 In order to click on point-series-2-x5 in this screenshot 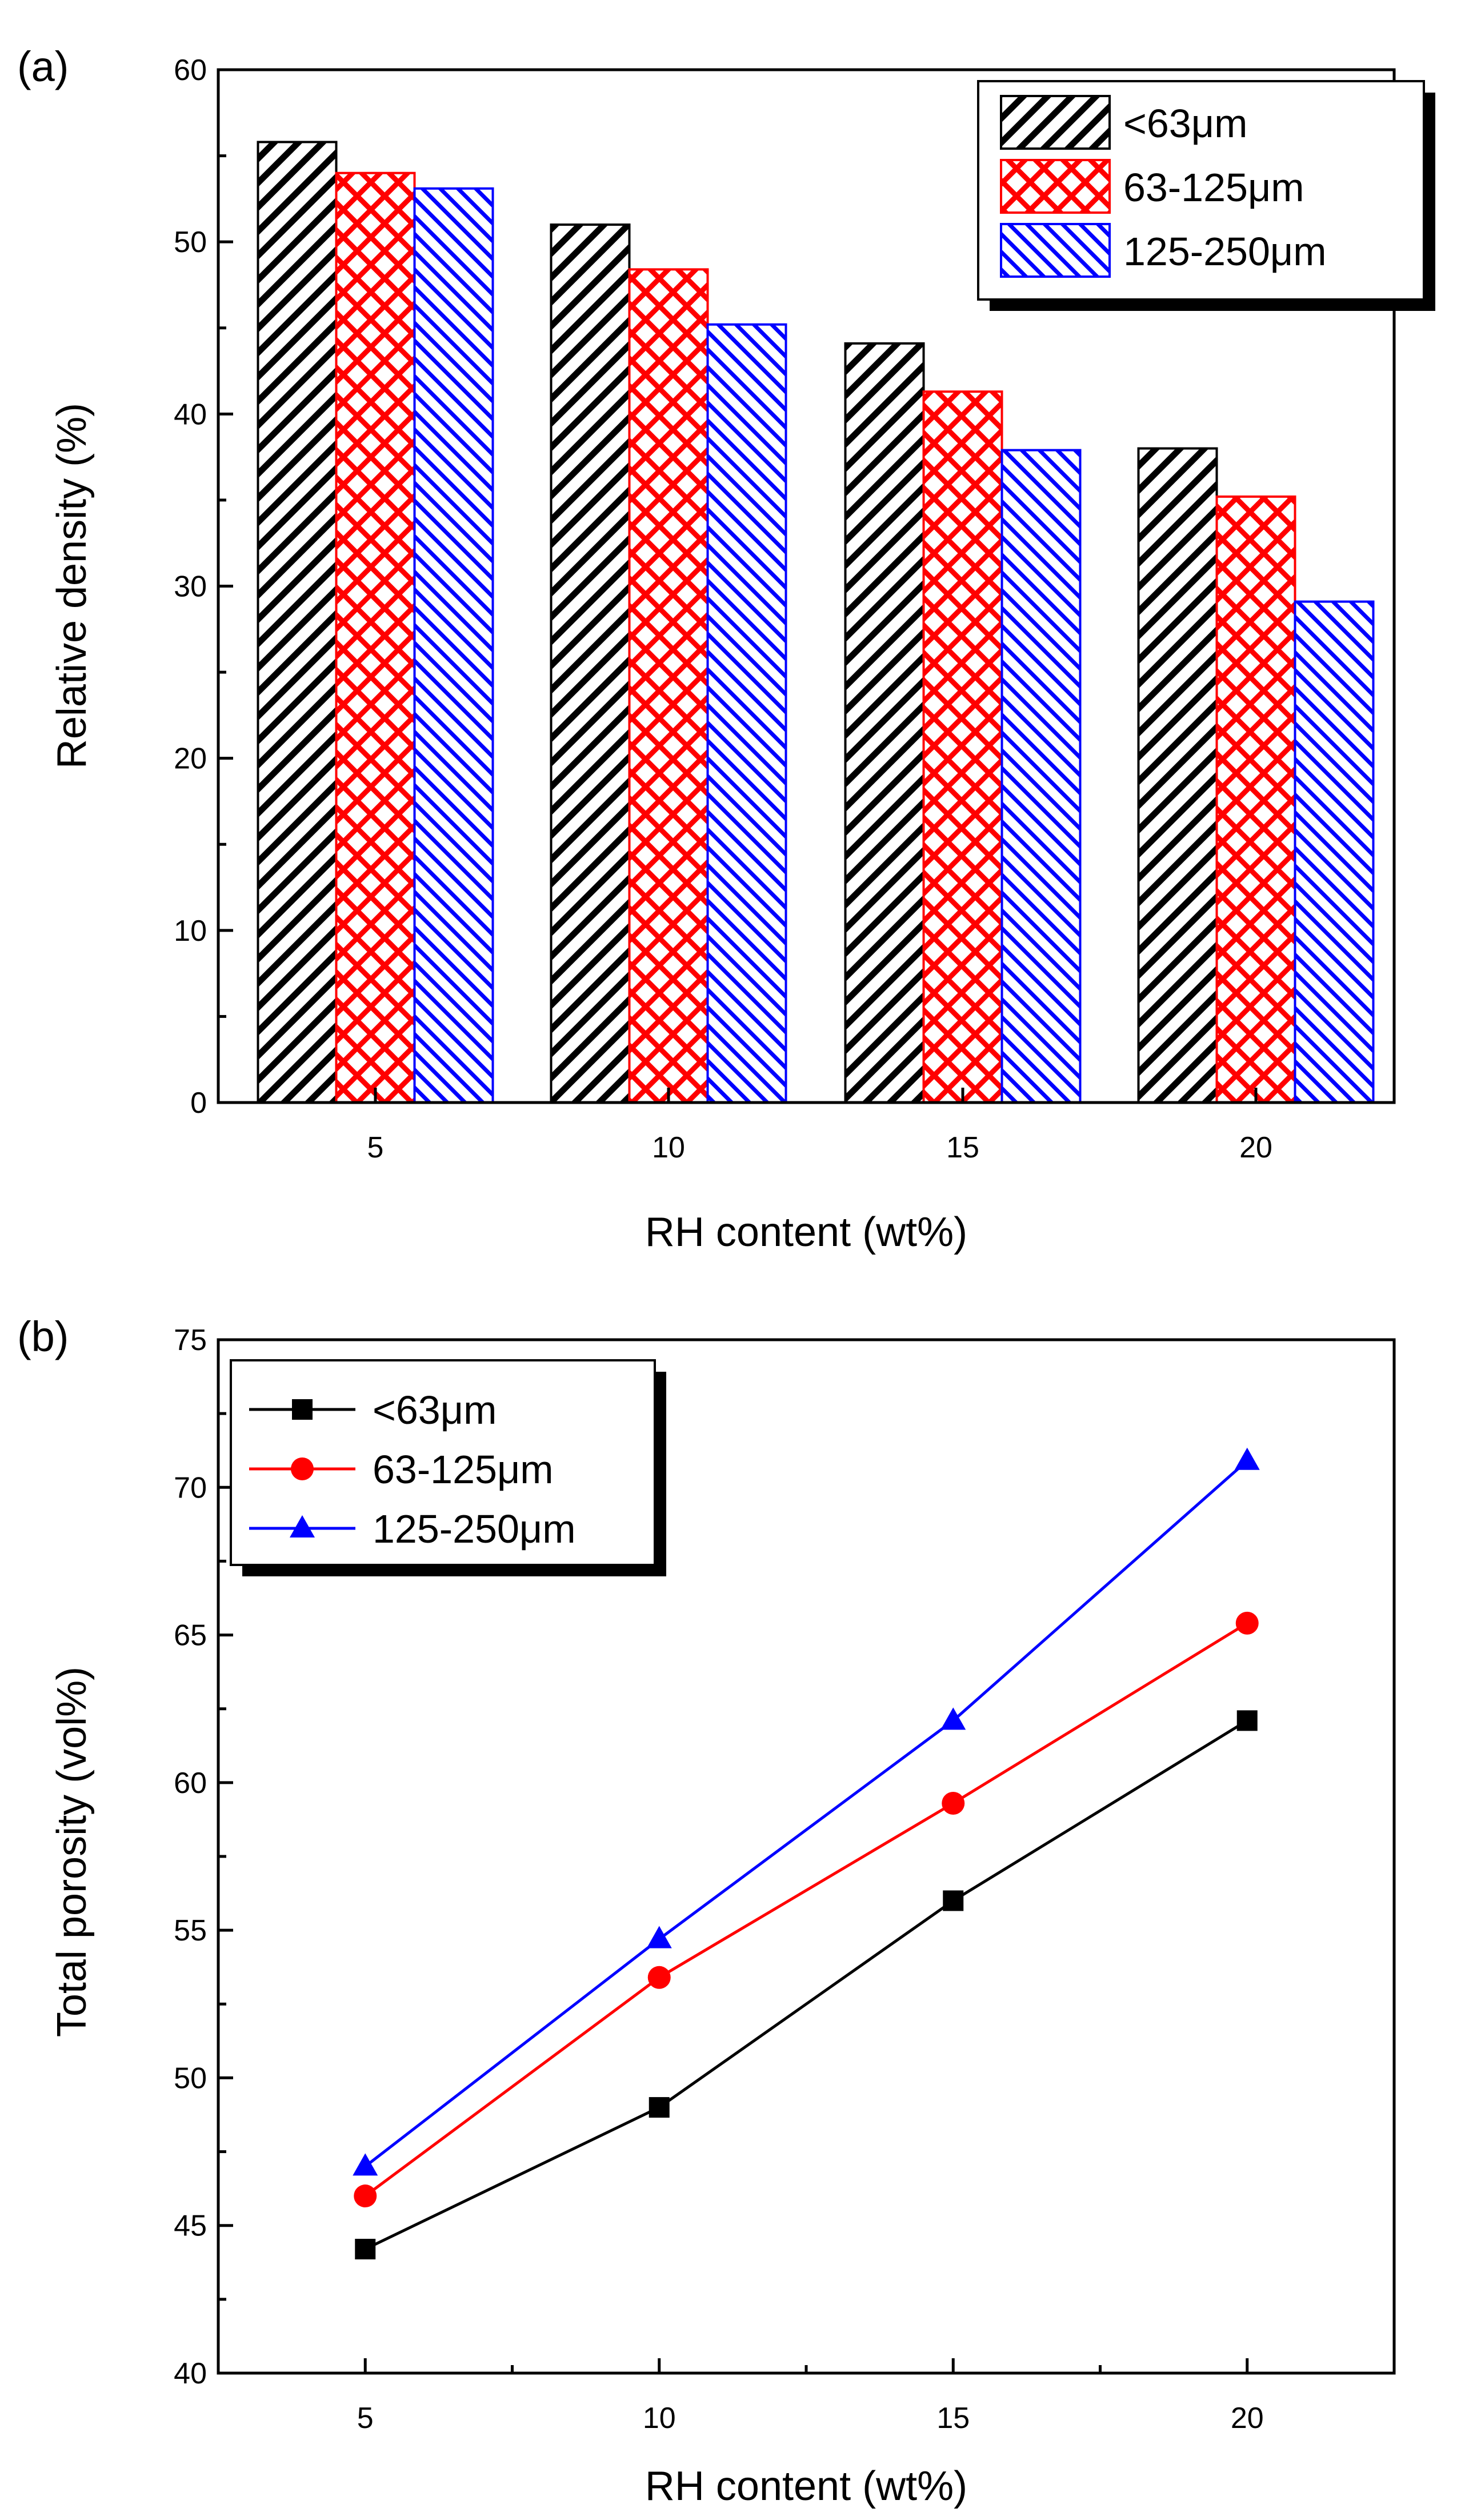, I will do `click(365, 2196)`.